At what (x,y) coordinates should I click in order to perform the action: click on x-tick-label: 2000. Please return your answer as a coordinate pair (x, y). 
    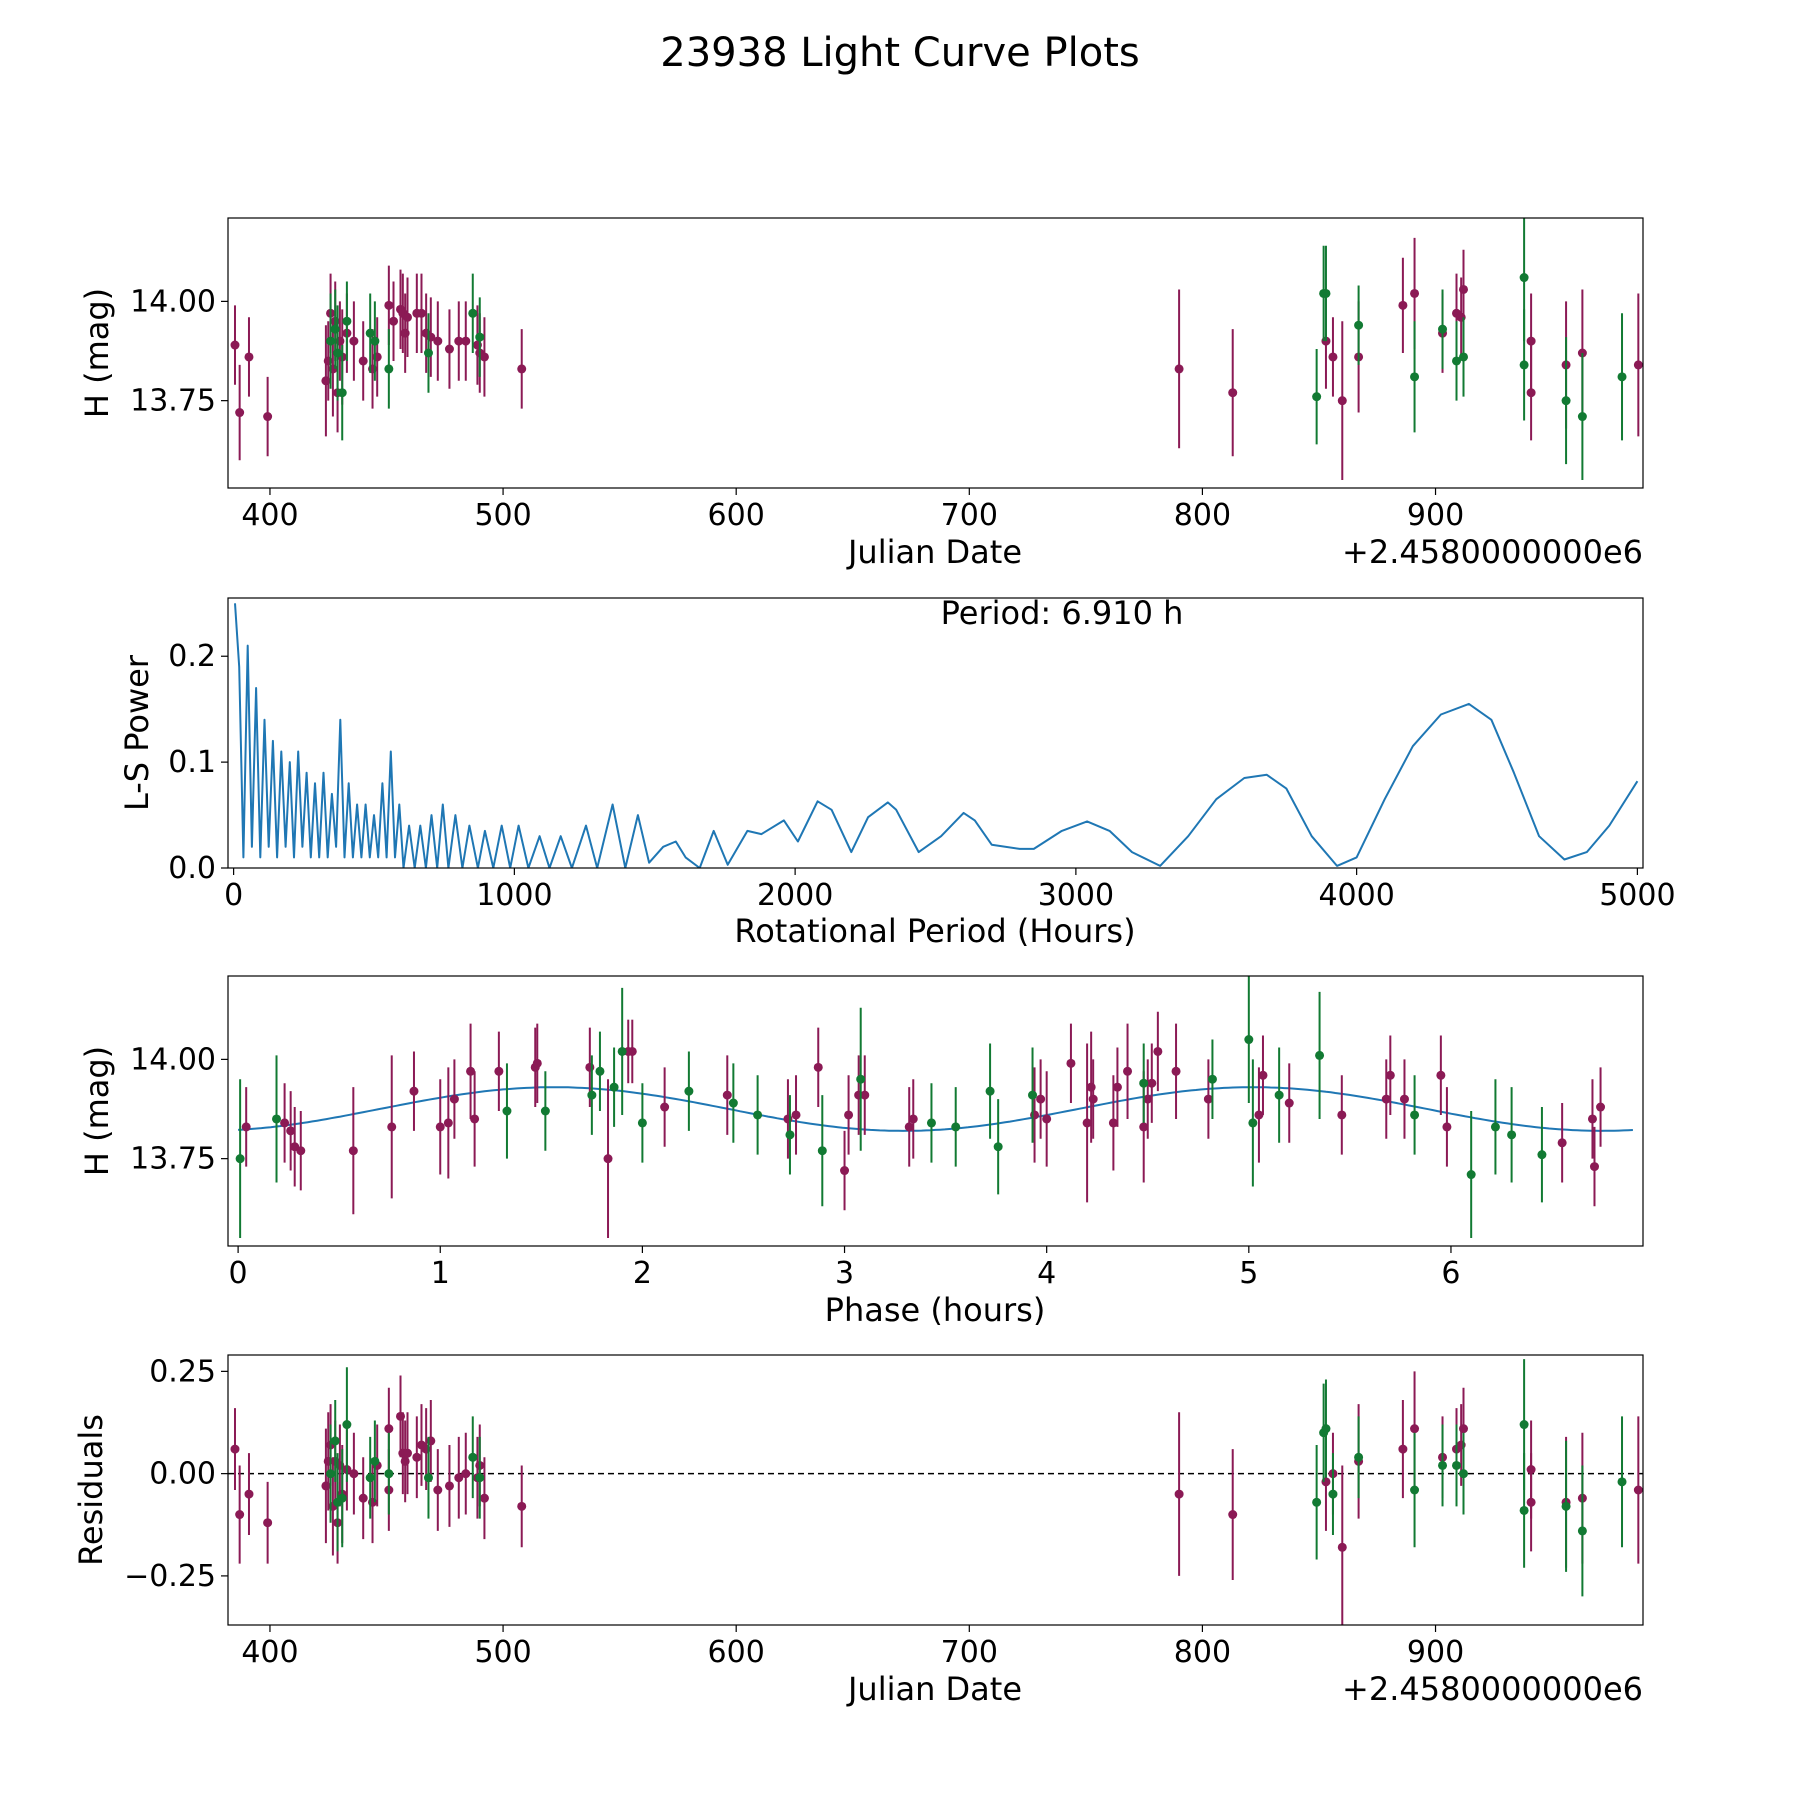
    Looking at the image, I should click on (795, 895).